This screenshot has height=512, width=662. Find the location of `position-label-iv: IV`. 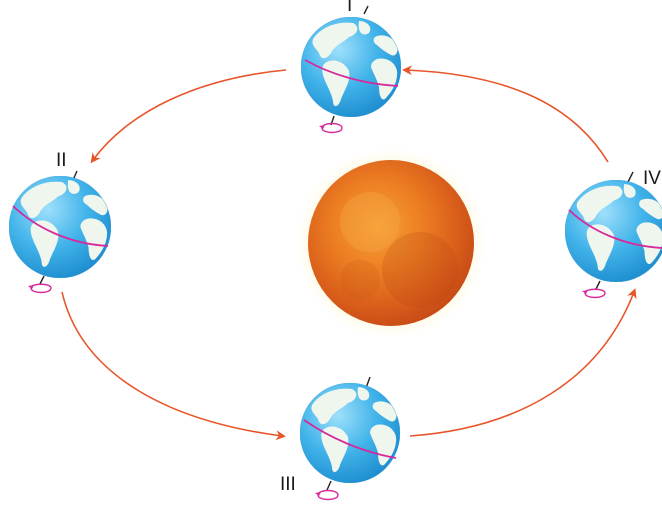

position-label-iv: IV is located at coordinates (652, 178).